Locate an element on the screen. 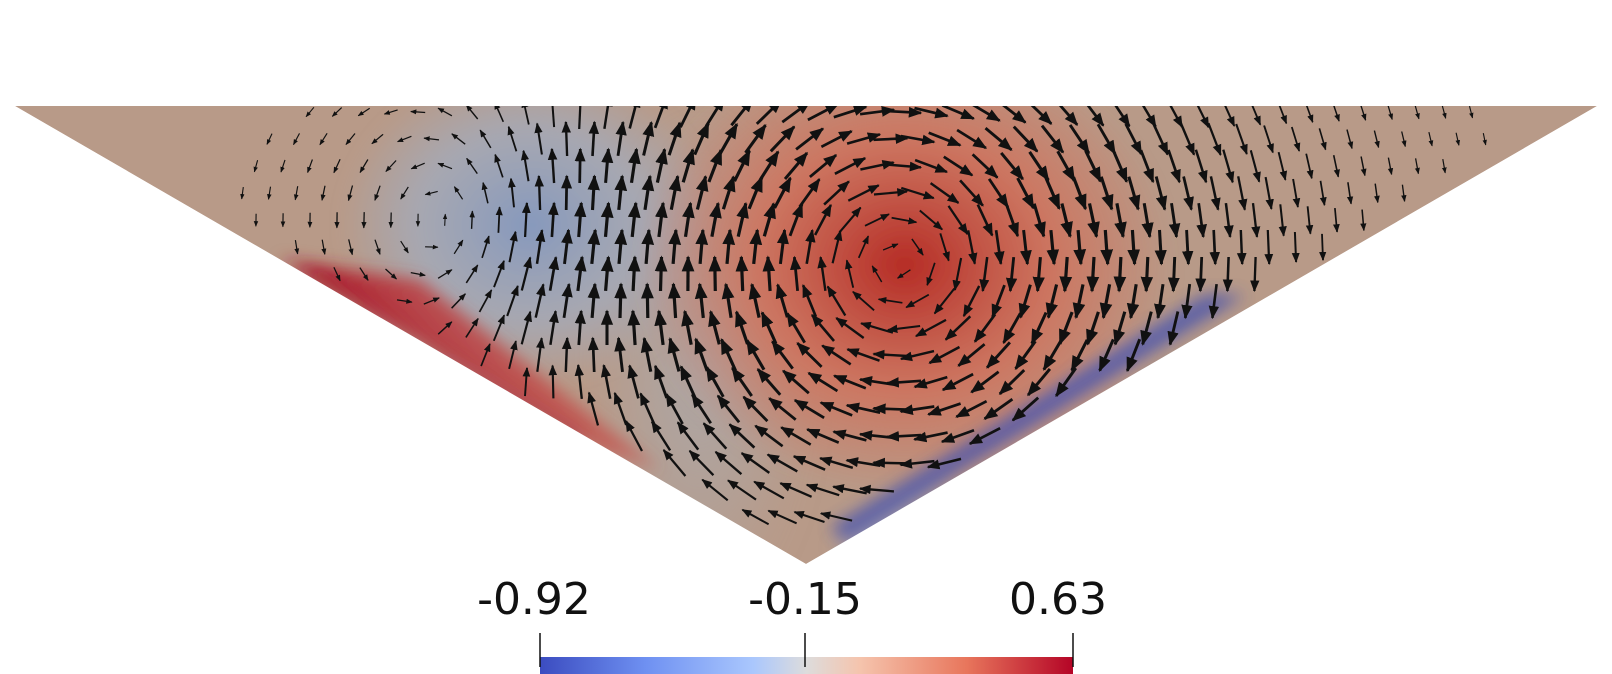 This screenshot has height=674, width=1612. cold-wall-core is located at coordinates (1037, 417).